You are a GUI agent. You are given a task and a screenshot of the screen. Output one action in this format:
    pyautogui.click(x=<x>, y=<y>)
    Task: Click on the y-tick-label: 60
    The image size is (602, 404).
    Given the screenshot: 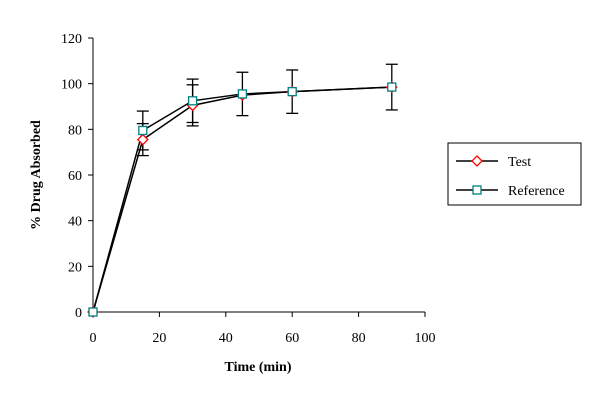 What is the action you would take?
    pyautogui.click(x=75, y=176)
    